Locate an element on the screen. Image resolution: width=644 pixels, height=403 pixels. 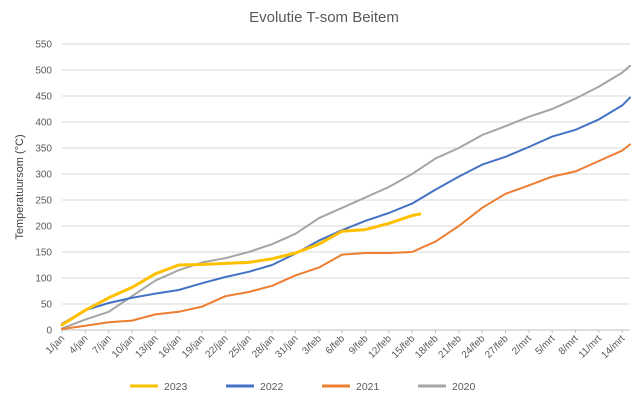
y-tick-label: 300 is located at coordinates (43, 175).